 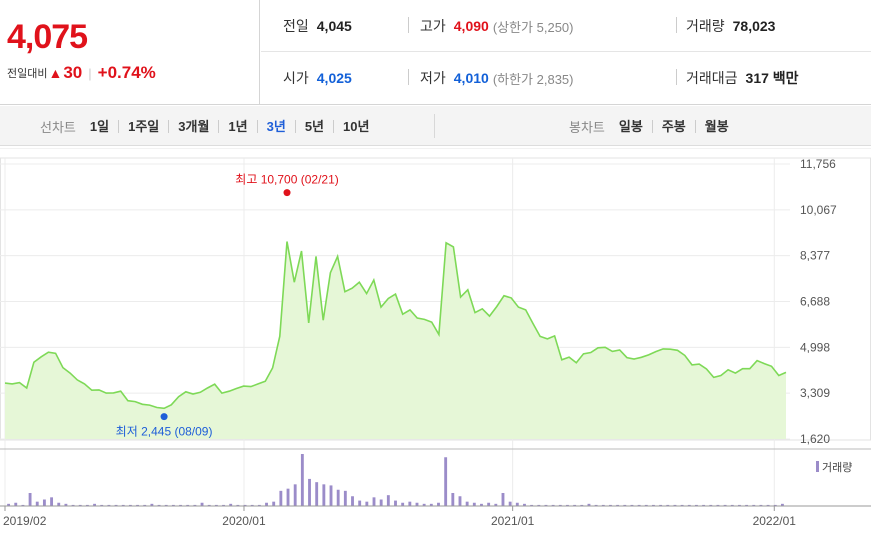 I want to click on current-price: 4,075, so click(x=47, y=37).